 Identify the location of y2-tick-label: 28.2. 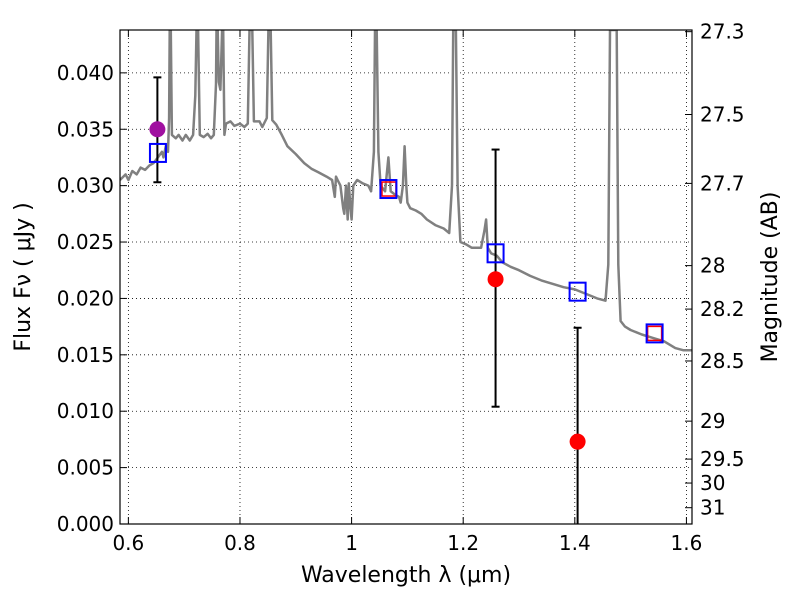
(722, 309).